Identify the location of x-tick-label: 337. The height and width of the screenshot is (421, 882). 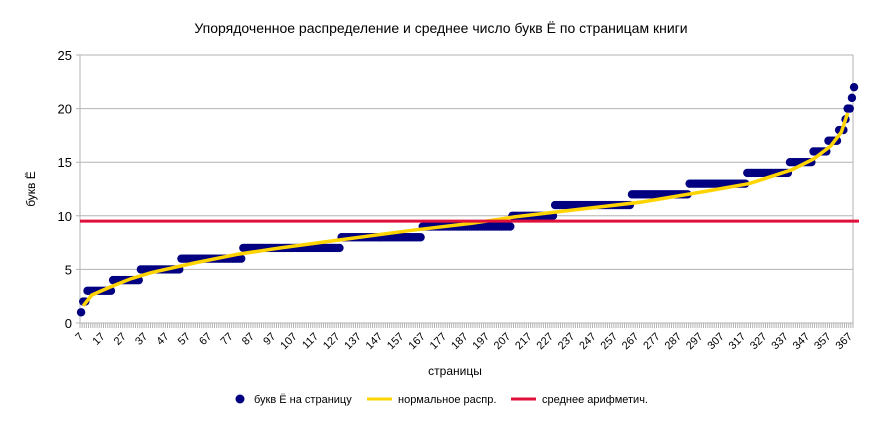
(779, 341).